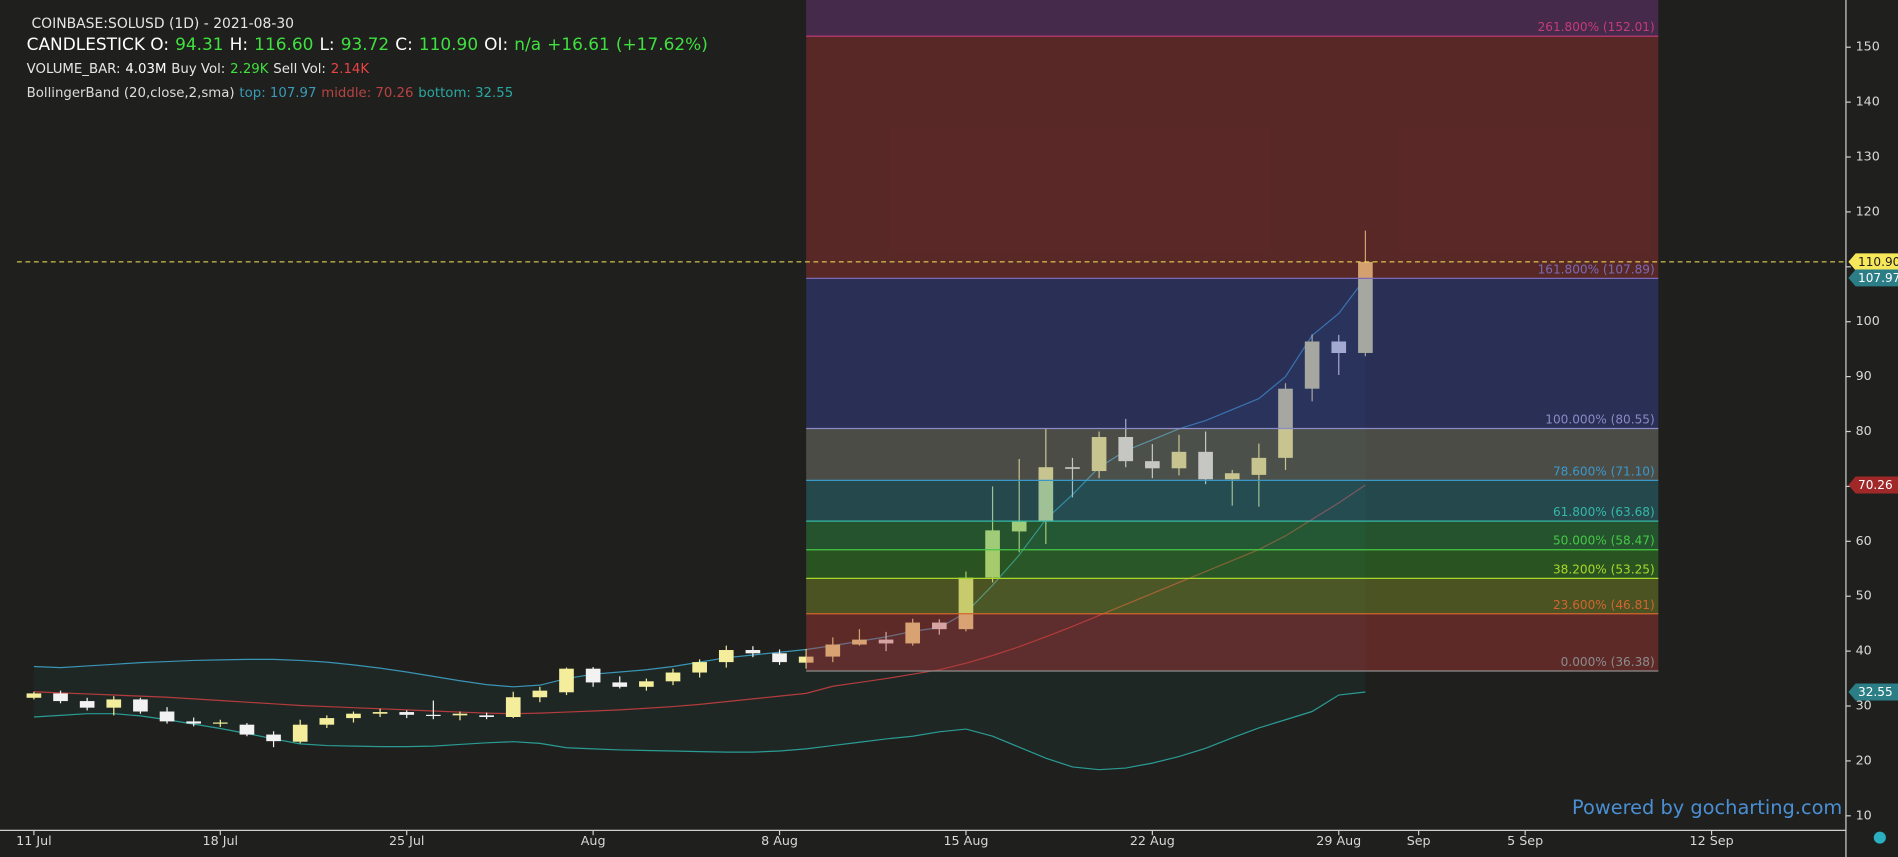 This screenshot has width=1898, height=857. I want to click on y-tick-label: 10, so click(1864, 814).